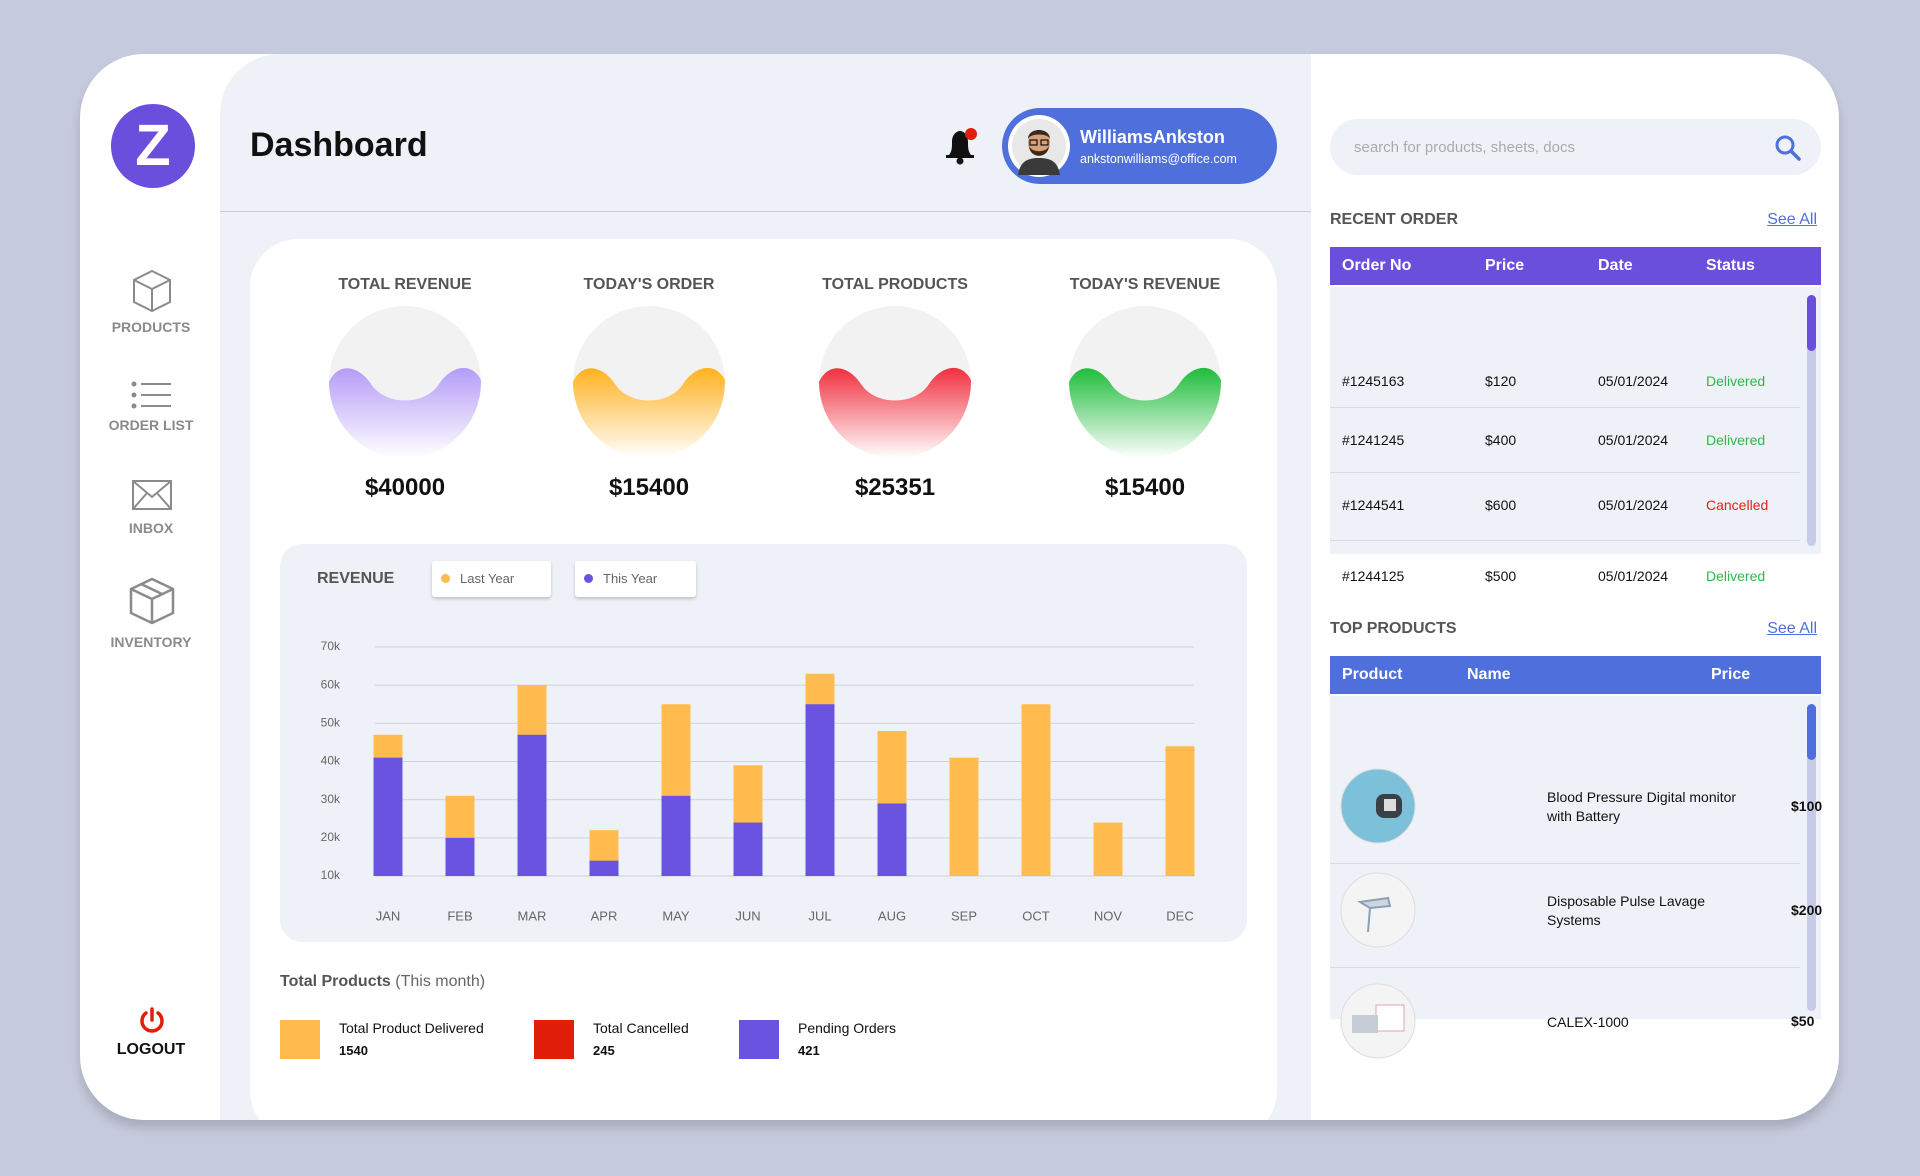 The width and height of the screenshot is (1920, 1176). Describe the element at coordinates (1372, 674) in the screenshot. I see `column-header: Product` at that location.